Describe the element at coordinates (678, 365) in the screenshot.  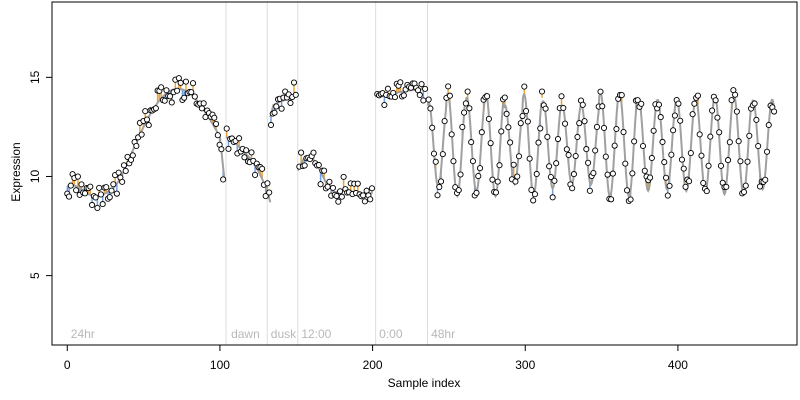
I see `x-tick-label: 400` at that location.